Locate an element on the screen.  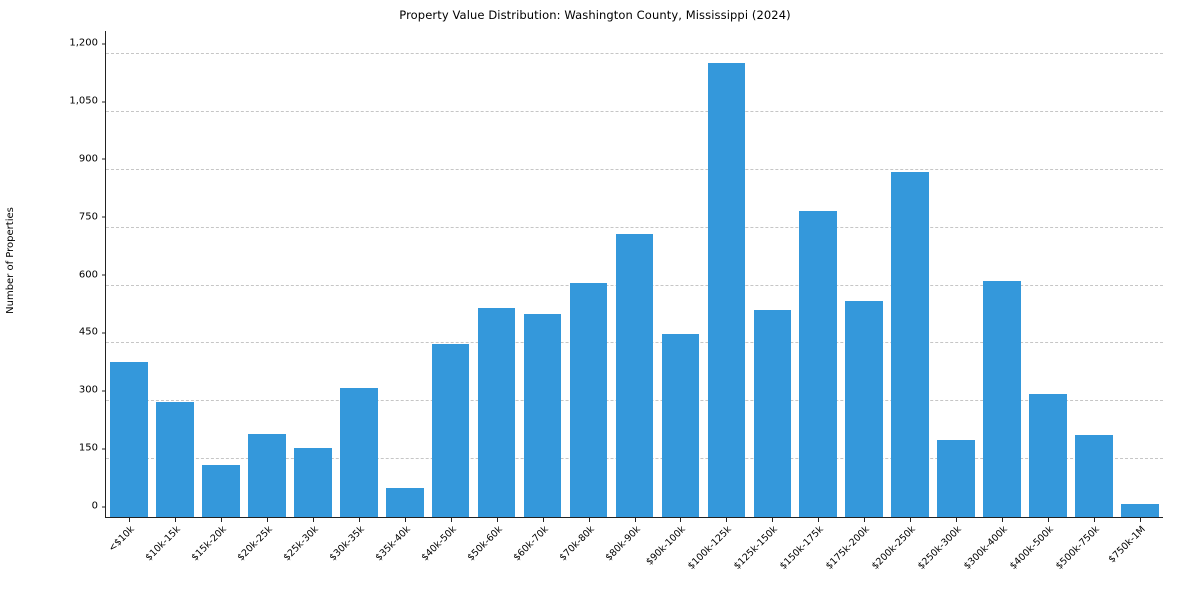
x-axis-tick-label: $70k-80k is located at coordinates (576, 544).